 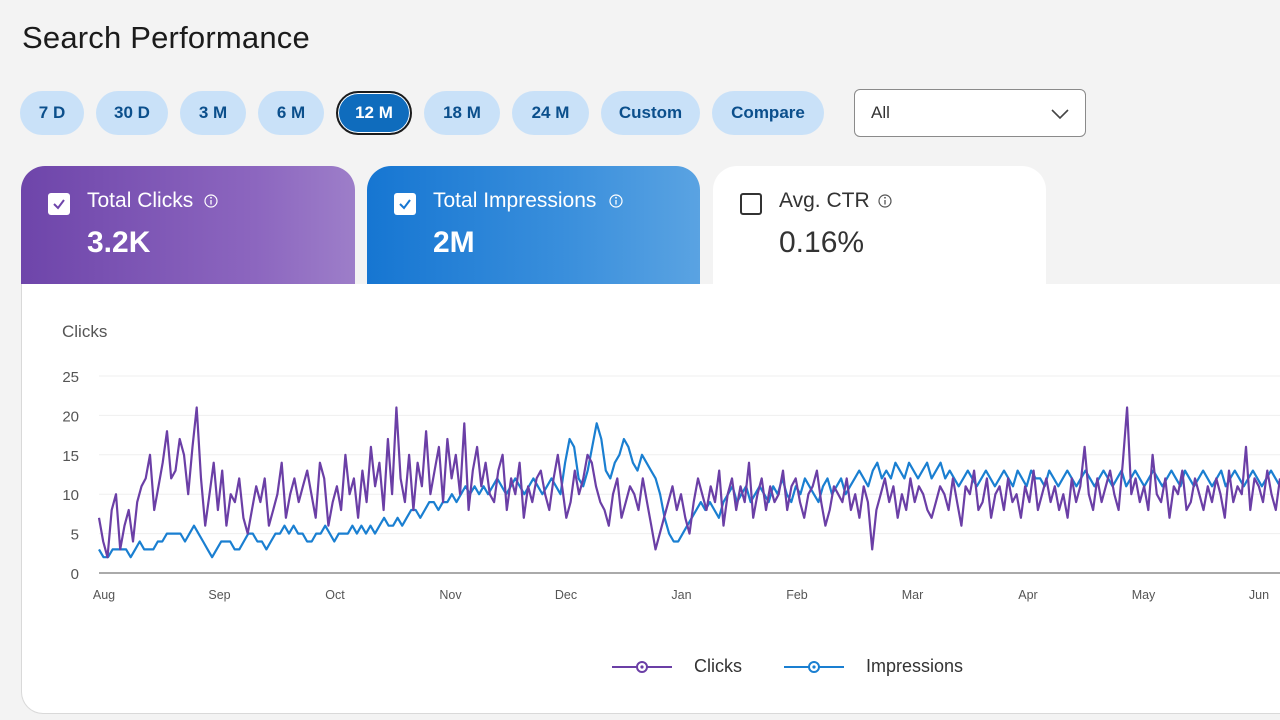 I want to click on x-tick-label: Nov, so click(x=450, y=595).